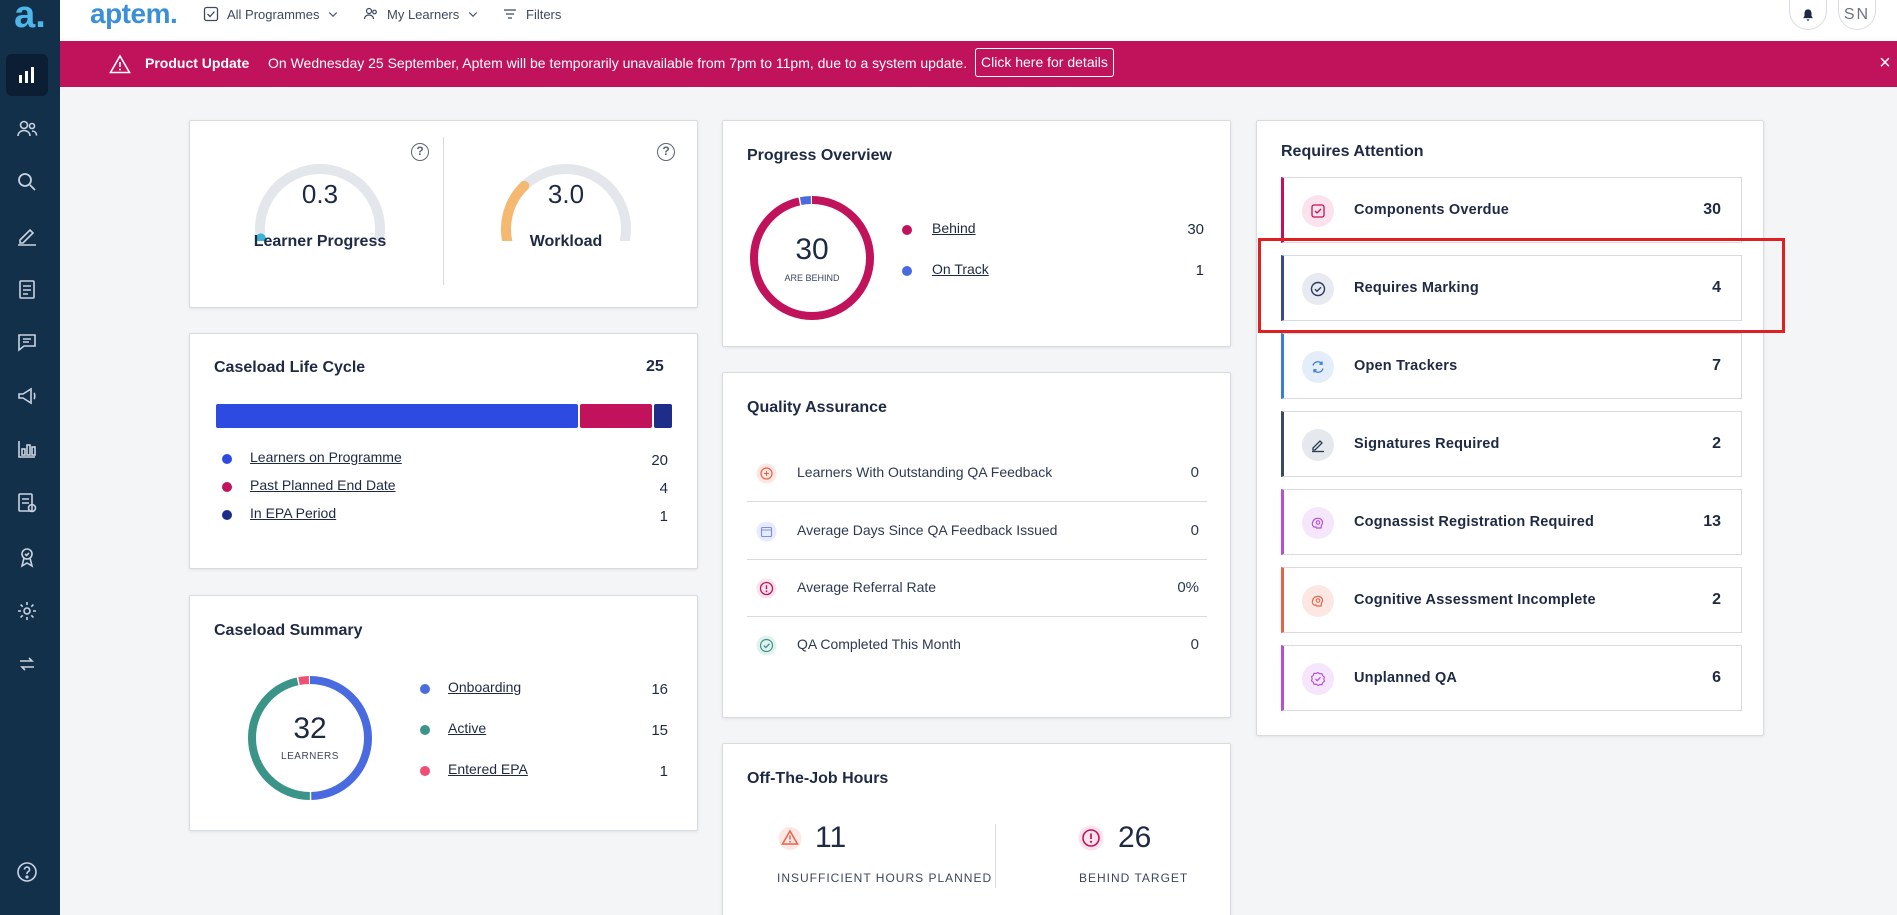  What do you see at coordinates (831, 837) in the screenshot?
I see `insufficient-hours-value: 11` at bounding box center [831, 837].